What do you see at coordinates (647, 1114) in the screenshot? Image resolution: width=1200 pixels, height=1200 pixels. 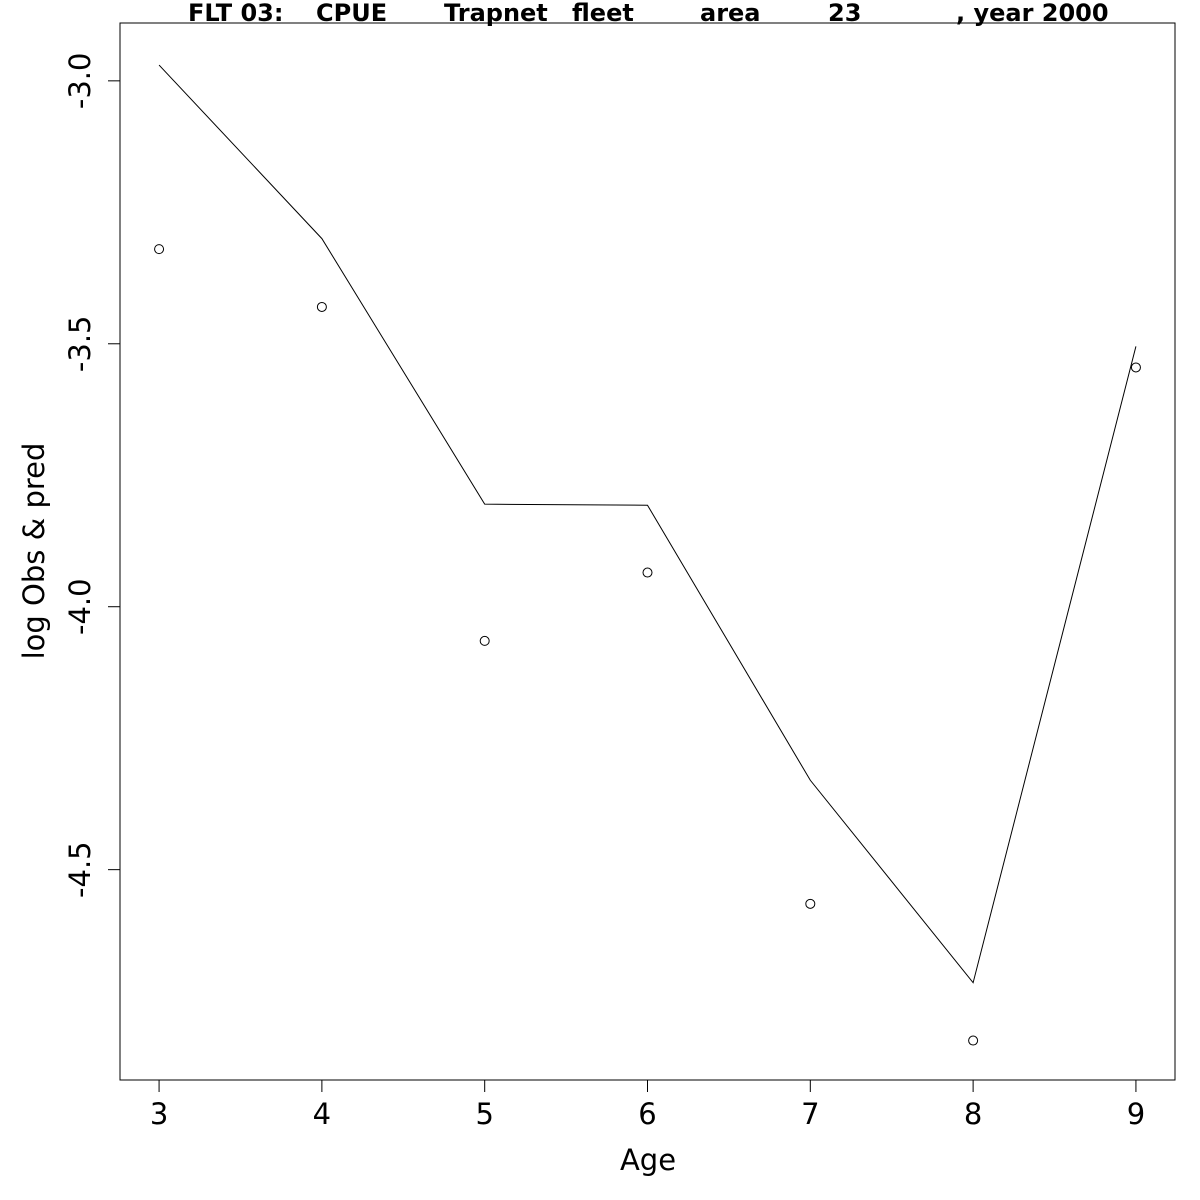 I see `x-tick-label: 6` at bounding box center [647, 1114].